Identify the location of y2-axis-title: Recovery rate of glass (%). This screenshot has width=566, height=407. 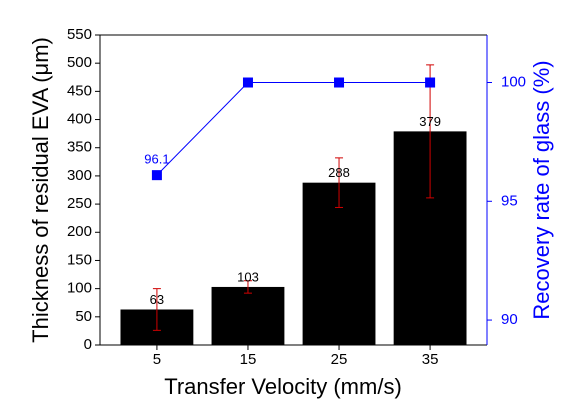
(541, 189).